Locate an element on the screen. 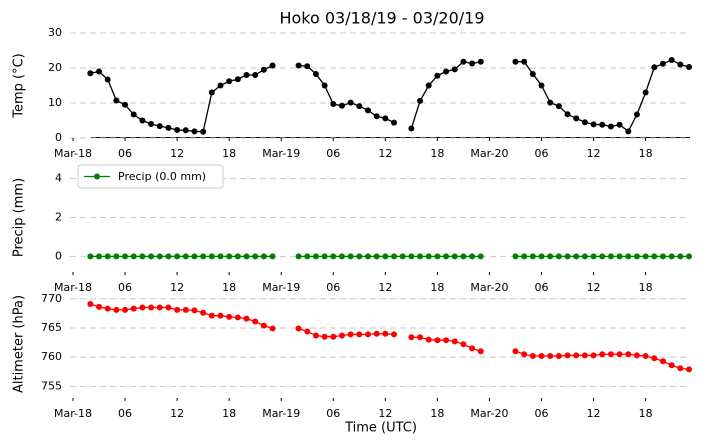 The height and width of the screenshot is (445, 704). y-tick-label: 765 is located at coordinates (51, 327).